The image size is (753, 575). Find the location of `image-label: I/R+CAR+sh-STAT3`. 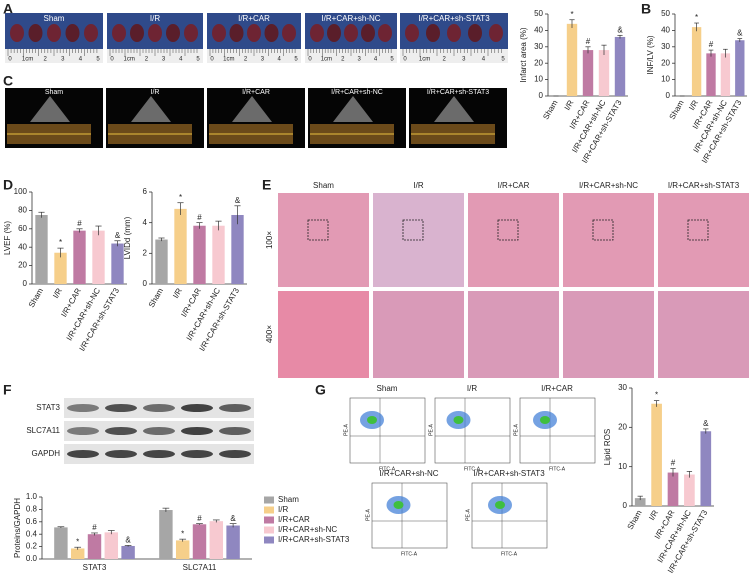

image-label: I/R+CAR+sh-STAT3 is located at coordinates (704, 185).